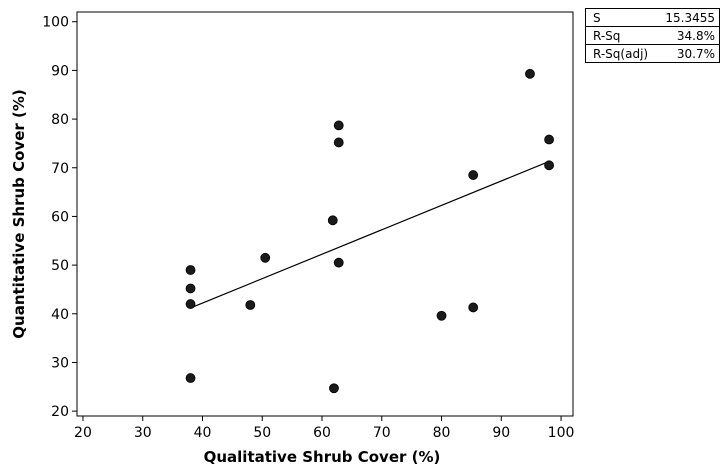  I want to click on x-axis-title: Qualitative Shrub Cover (%), so click(322, 457).